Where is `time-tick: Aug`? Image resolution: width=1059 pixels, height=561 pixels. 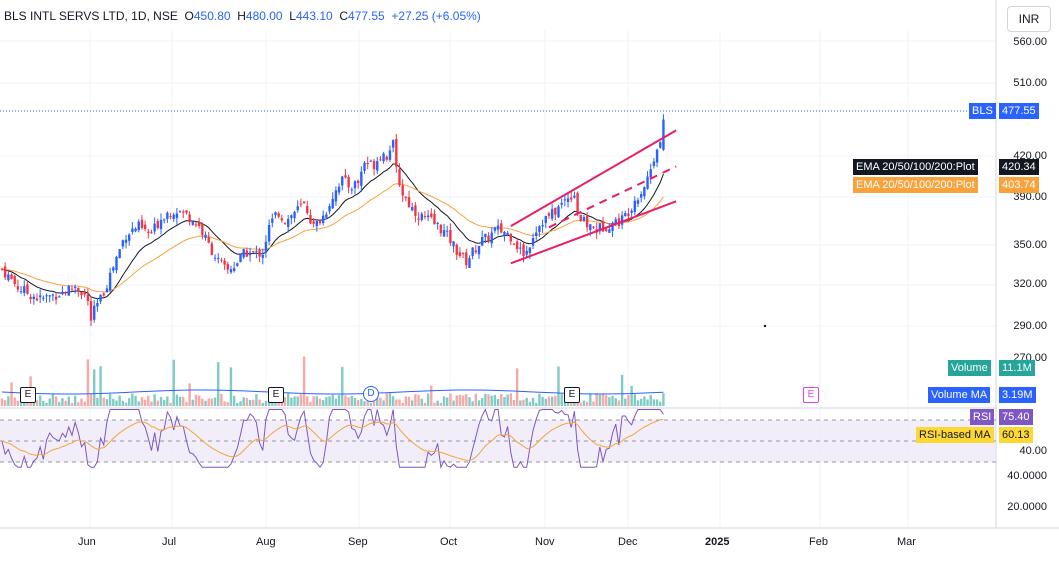 time-tick: Aug is located at coordinates (266, 542).